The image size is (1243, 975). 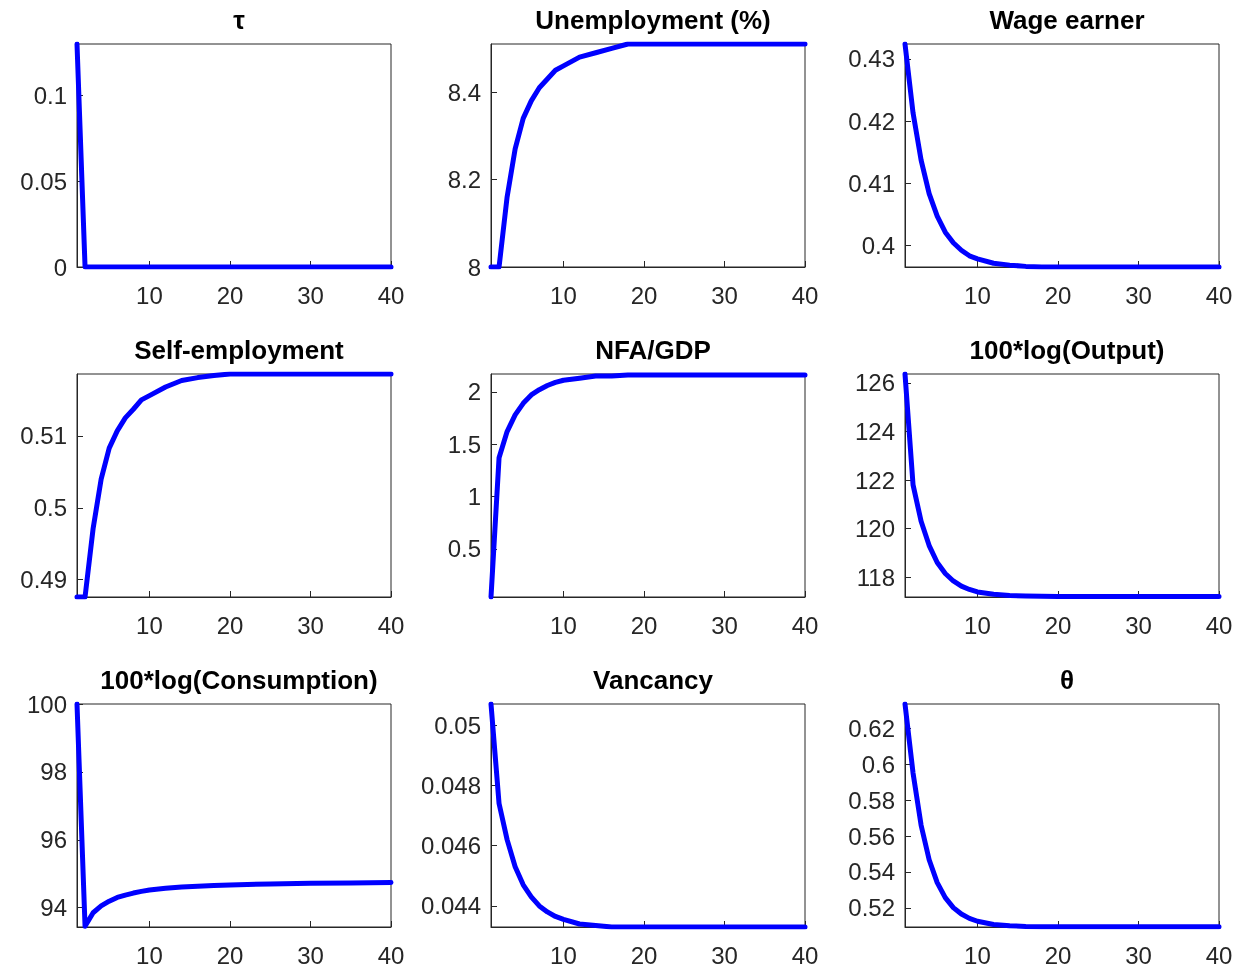 I want to click on y-tick-label: 120, so click(x=874, y=529).